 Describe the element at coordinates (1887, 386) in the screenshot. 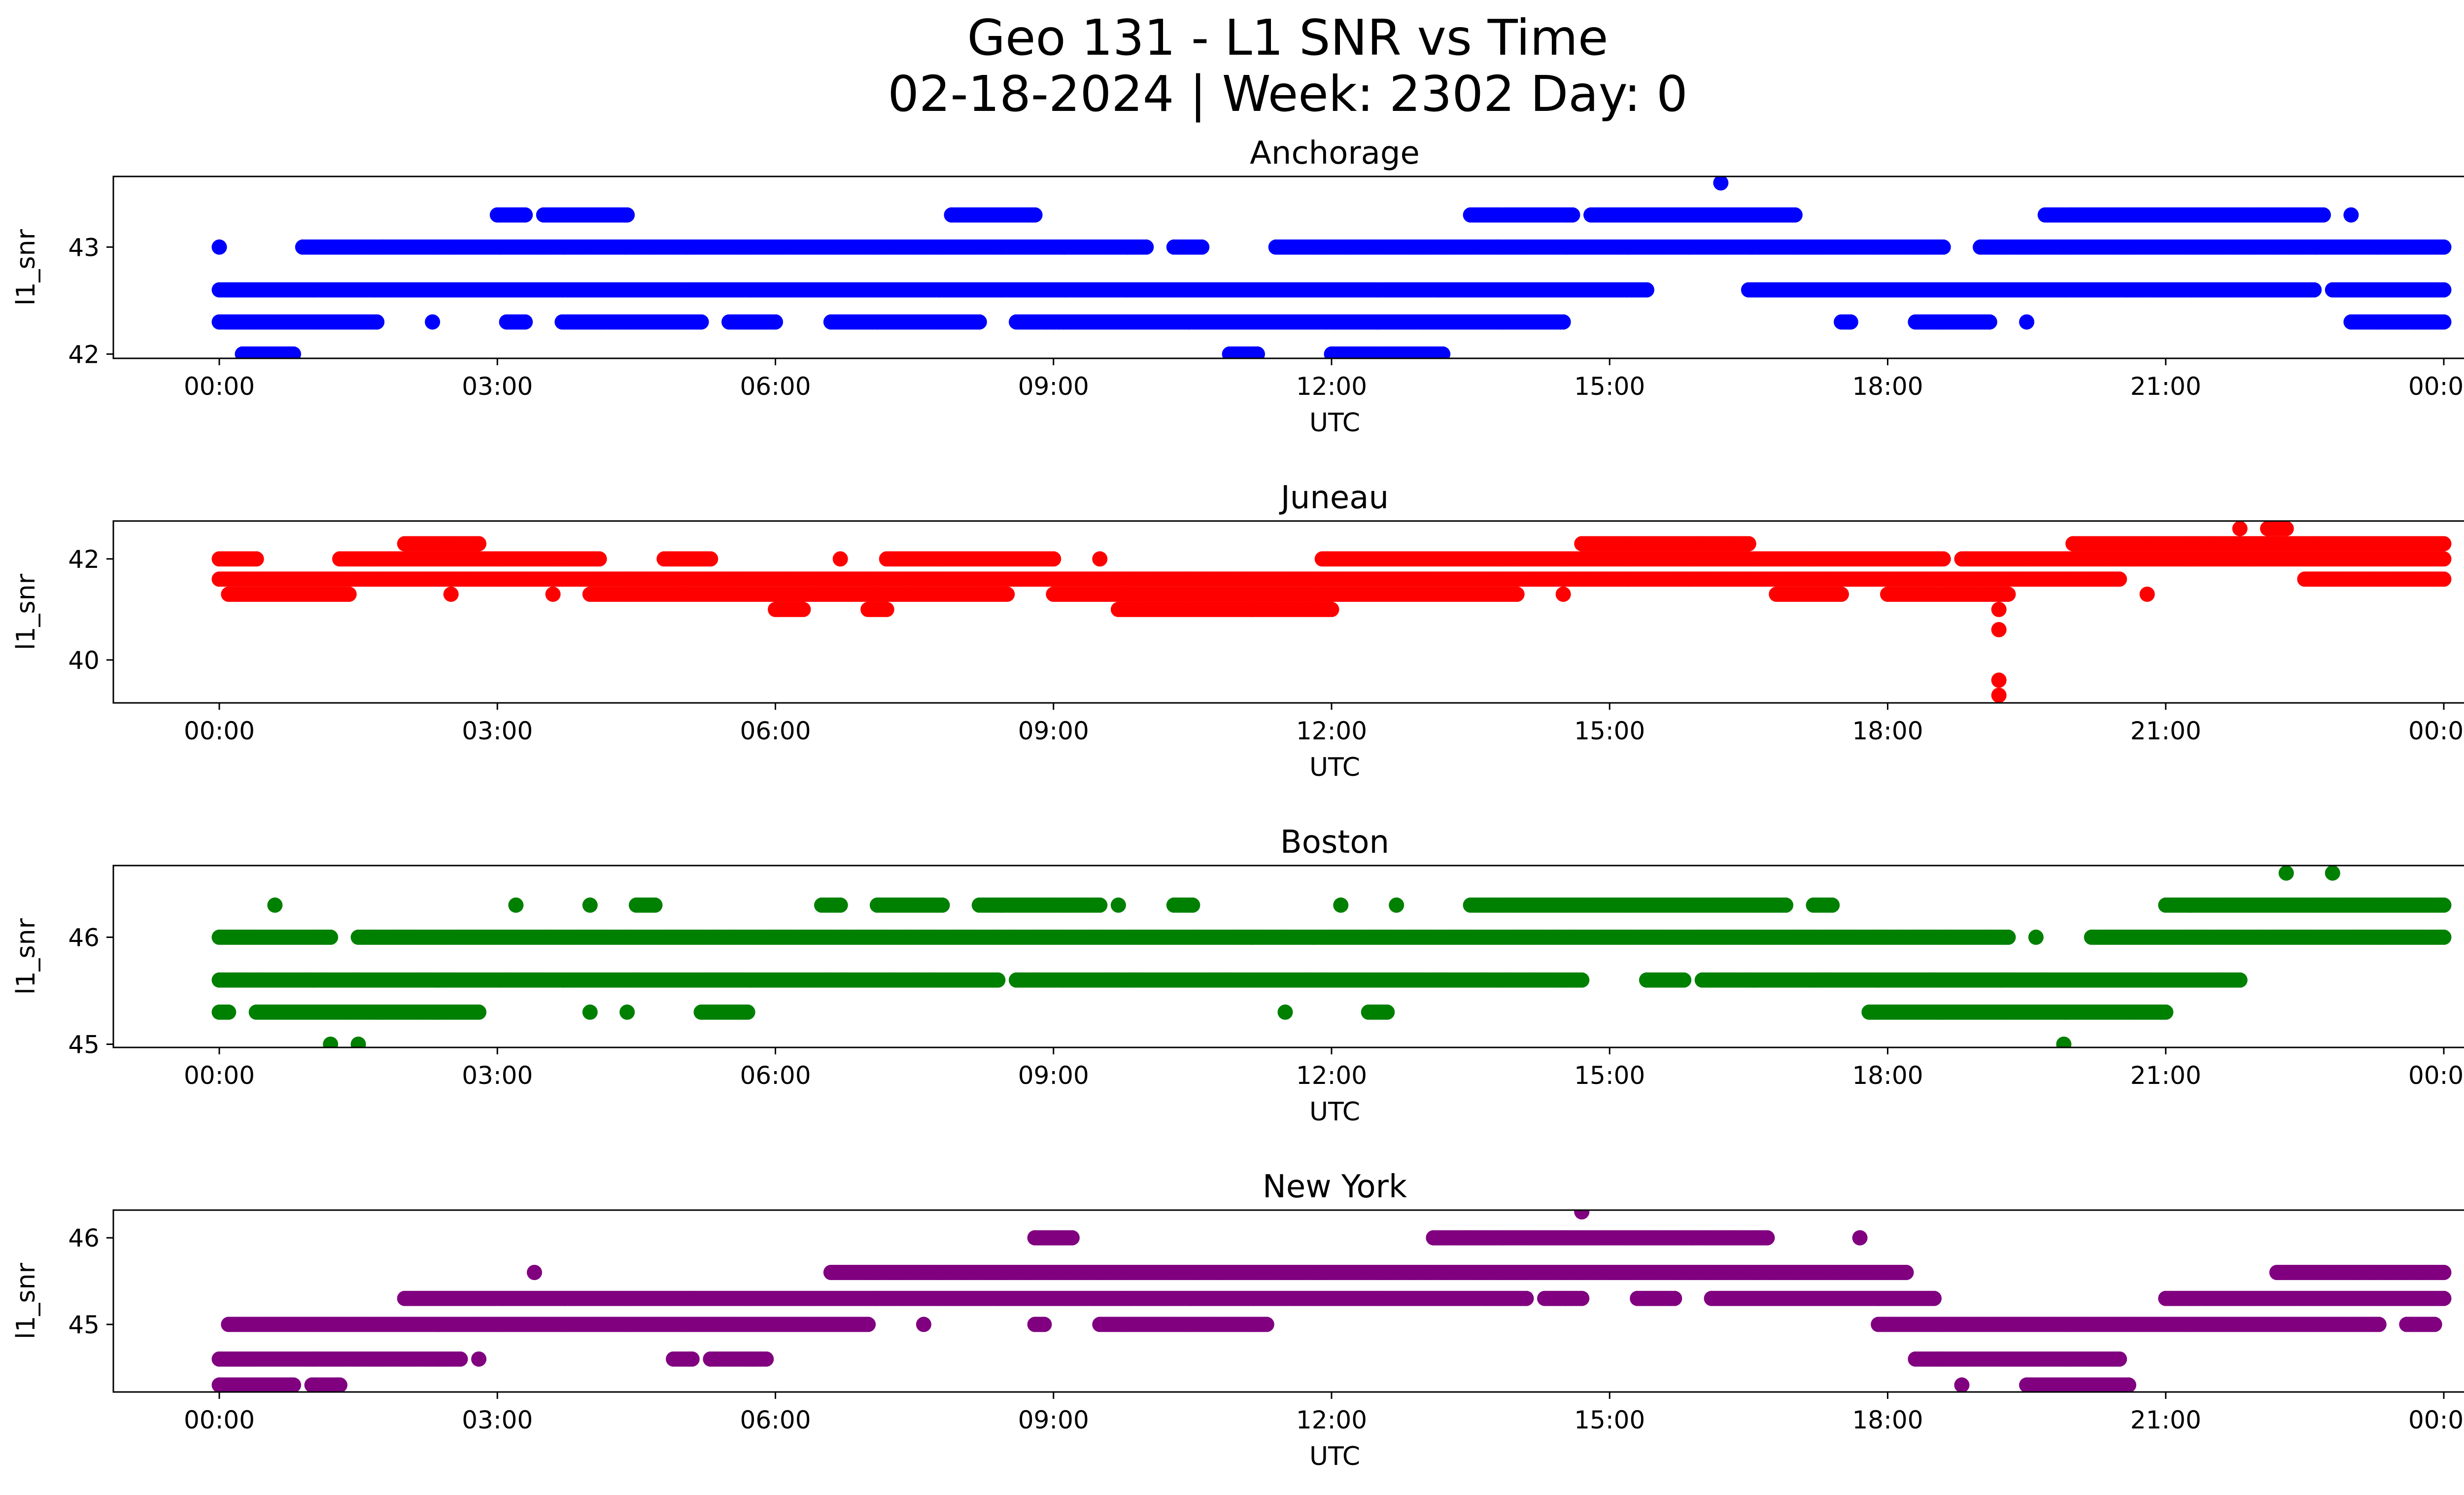

I see `x-tick-label: 18:00` at that location.